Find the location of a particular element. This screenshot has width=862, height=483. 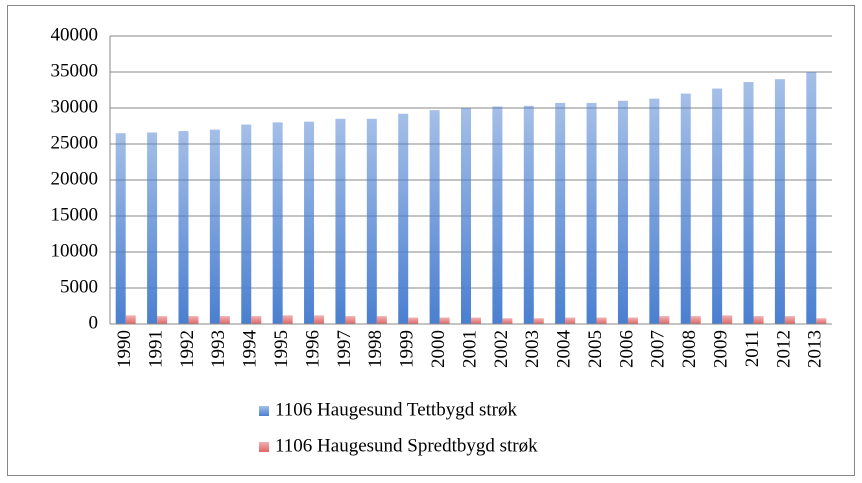

x-tick-label: 1997 is located at coordinates (344, 349).